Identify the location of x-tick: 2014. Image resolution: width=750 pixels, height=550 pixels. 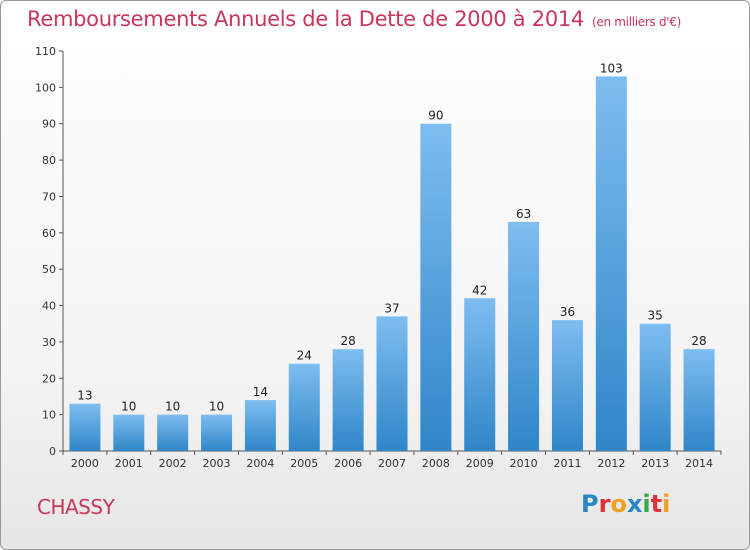
(699, 463).